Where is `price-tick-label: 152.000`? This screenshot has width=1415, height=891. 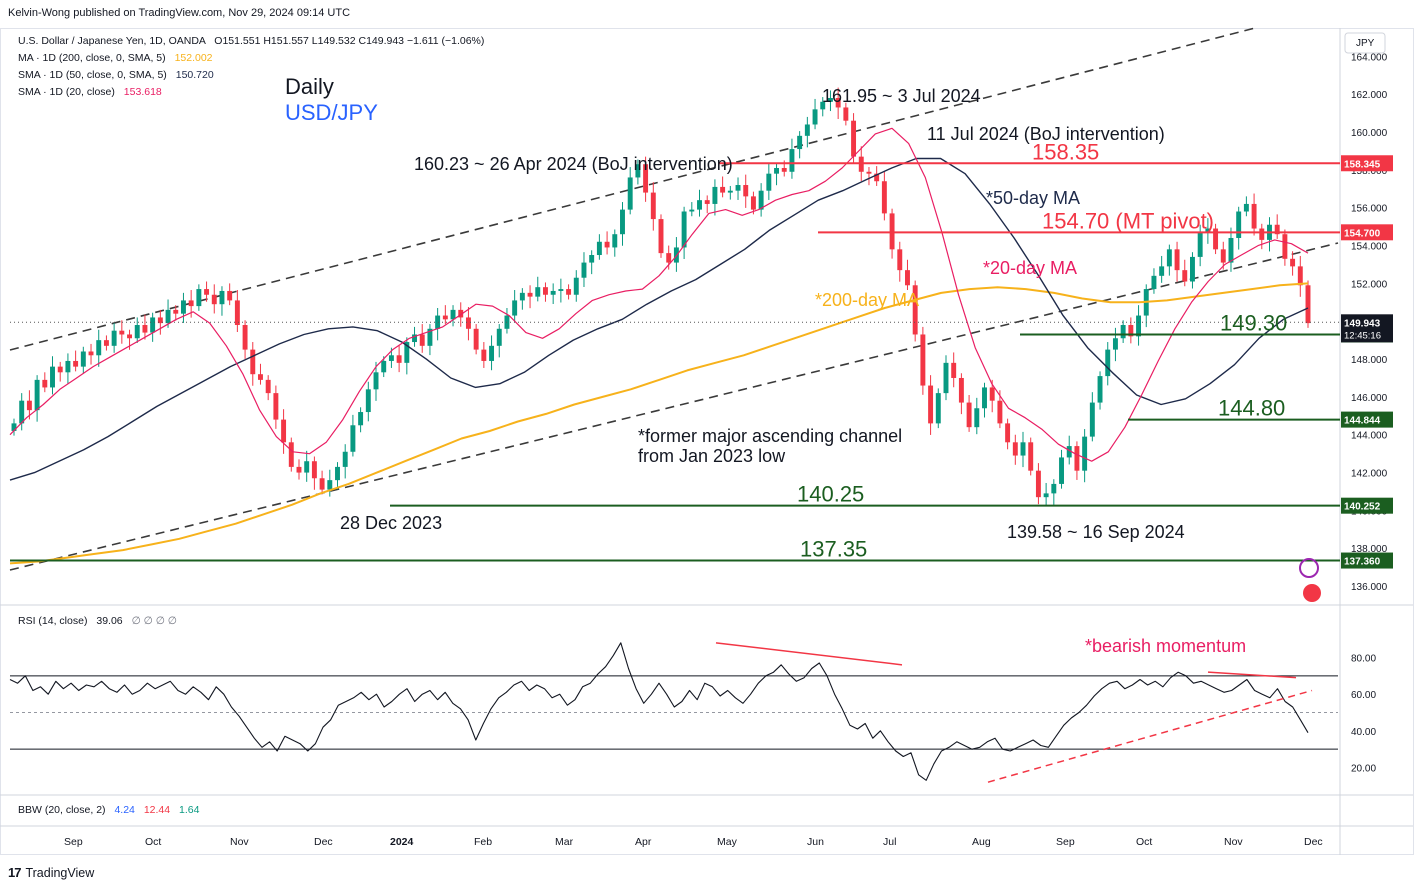
price-tick-label: 152.000 is located at coordinates (1369, 284).